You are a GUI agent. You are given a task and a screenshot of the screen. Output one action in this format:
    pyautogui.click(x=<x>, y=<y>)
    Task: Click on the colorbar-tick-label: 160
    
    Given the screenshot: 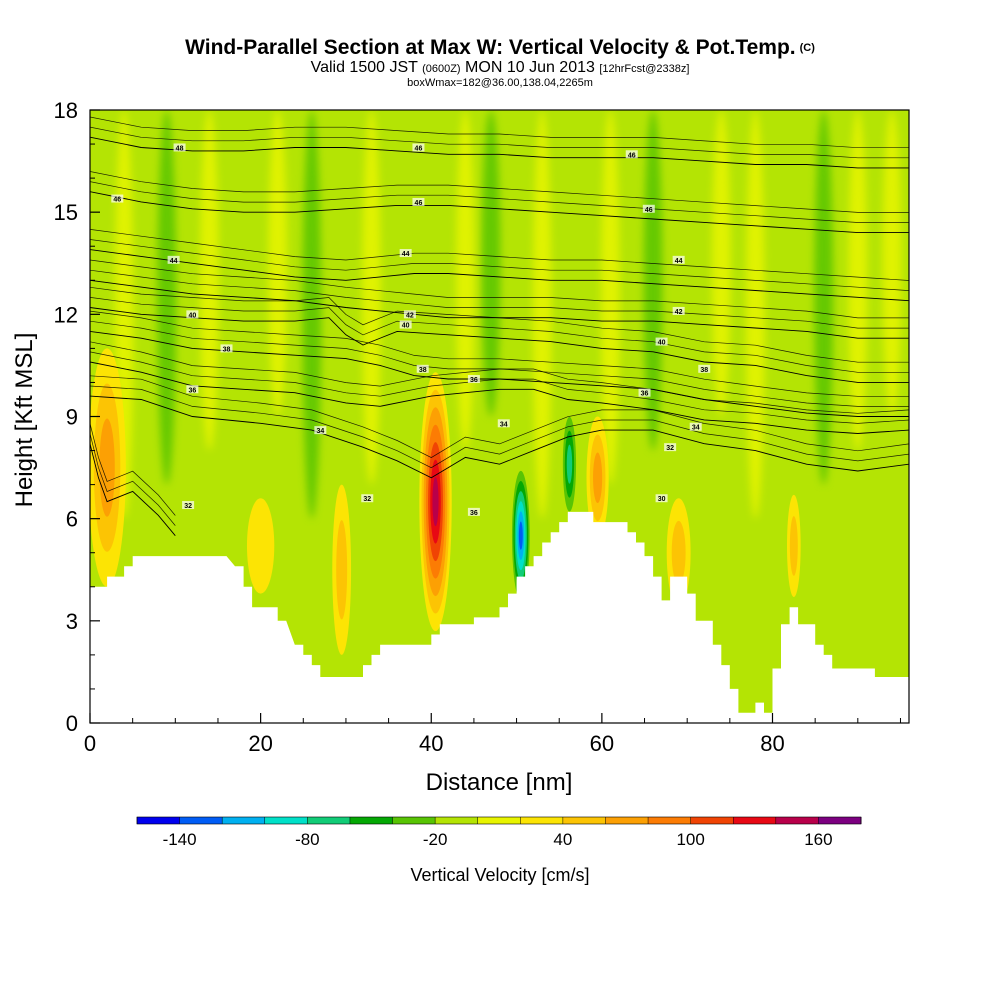 What is the action you would take?
    pyautogui.click(x=818, y=839)
    